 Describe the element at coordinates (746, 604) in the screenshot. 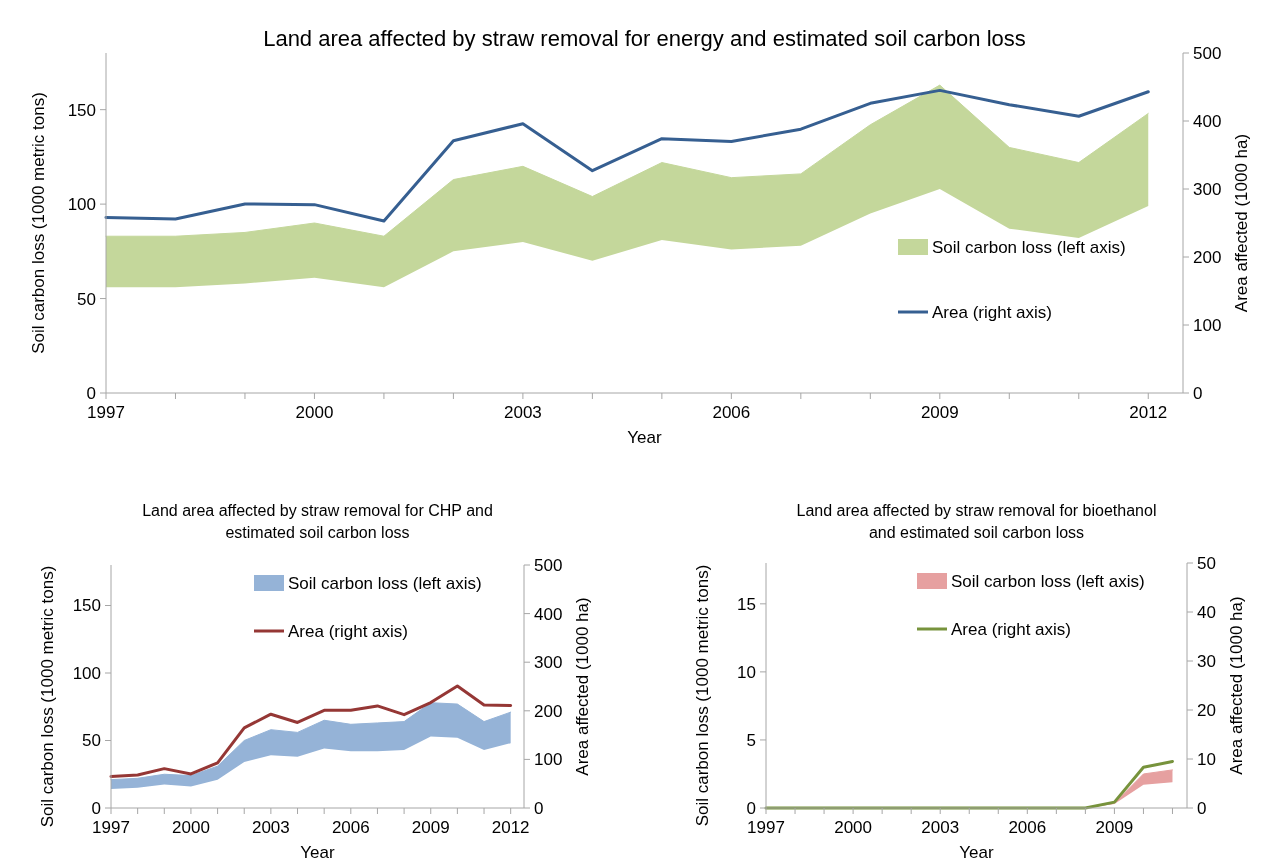

I see `y-tick-label: 15` at that location.